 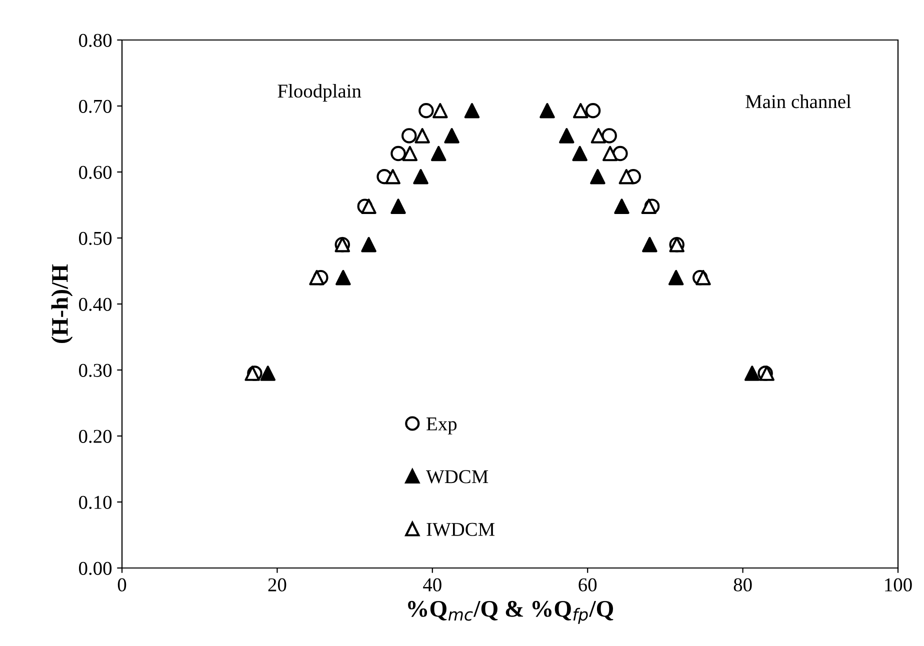 What do you see at coordinates (95, 173) in the screenshot?
I see `y-tick-label: 0.60` at bounding box center [95, 173].